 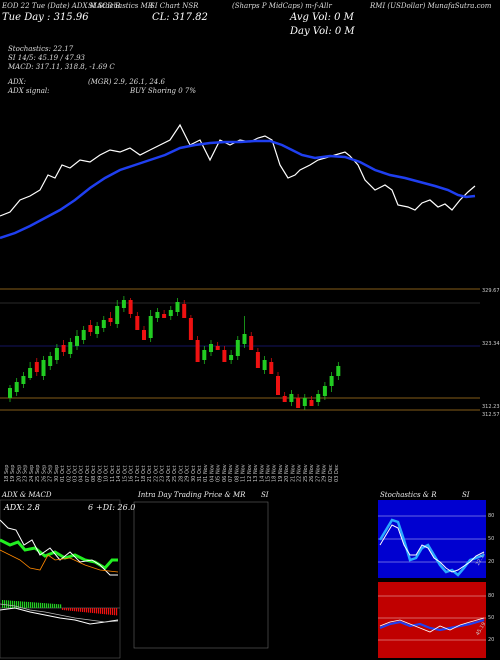 What do you see at coordinates (281, 473) in the screenshot?
I see `date-tick-label: 19 Nov` at bounding box center [281, 473].